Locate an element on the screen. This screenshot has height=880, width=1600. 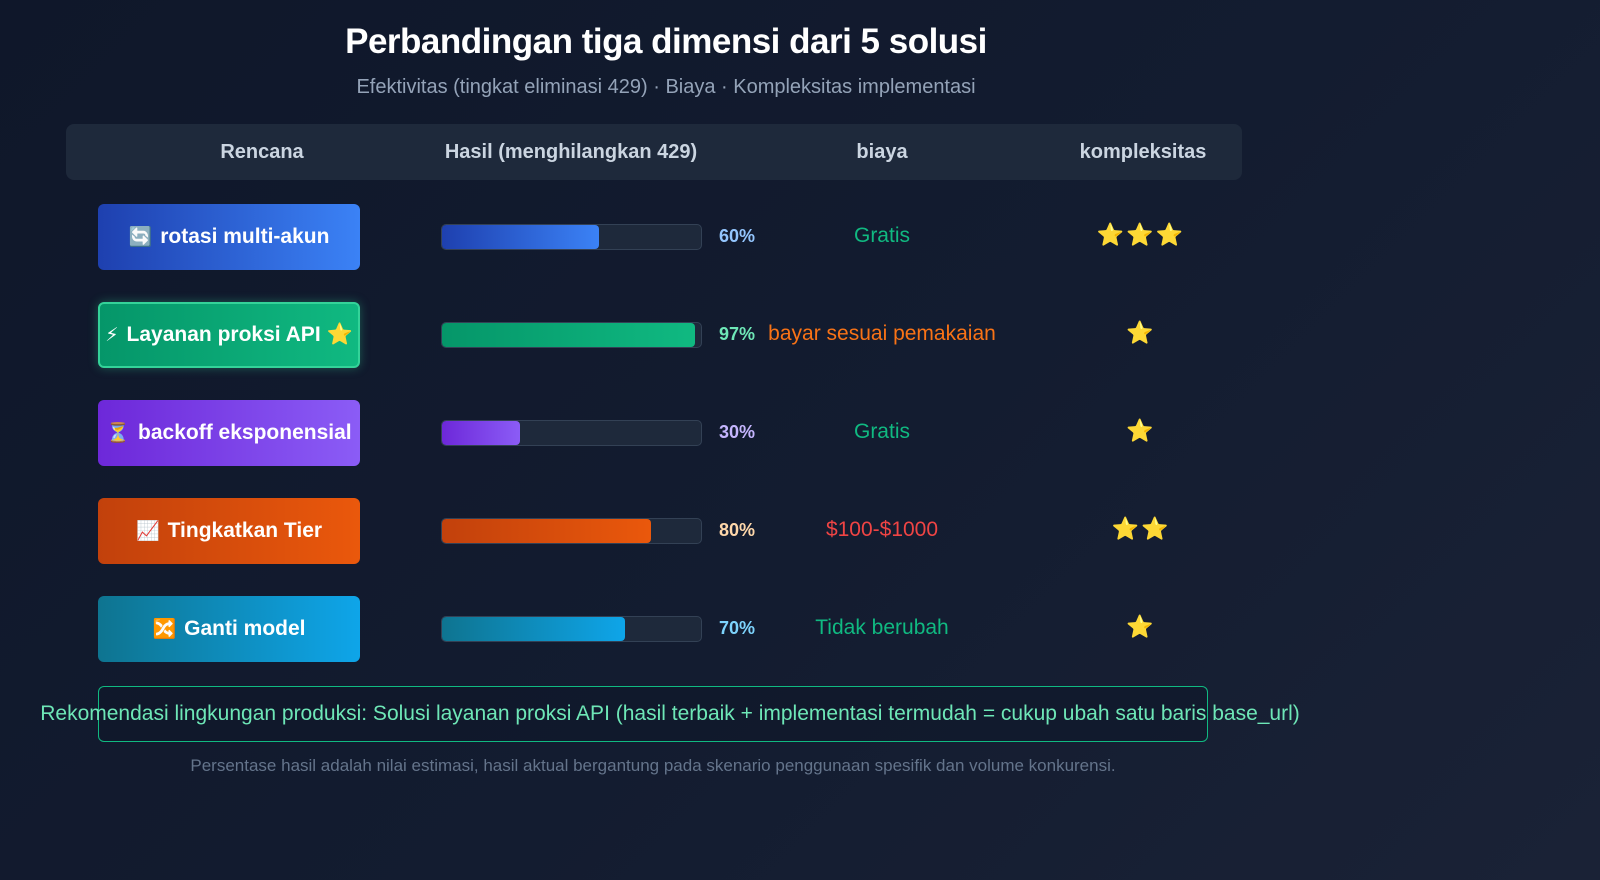
column-header-effect: Hasil (menghilangkan 429) is located at coordinates (571, 152).